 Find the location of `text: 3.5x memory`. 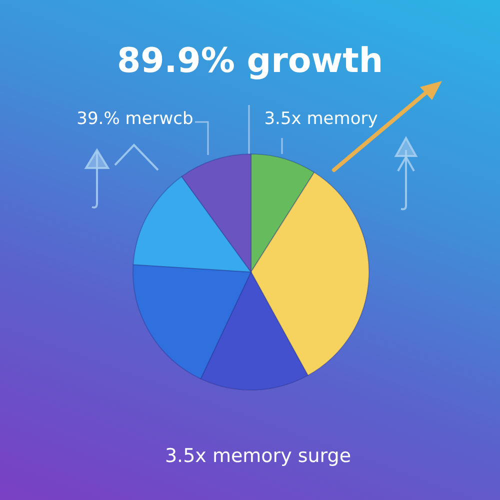

text: 3.5x memory is located at coordinates (321, 119).